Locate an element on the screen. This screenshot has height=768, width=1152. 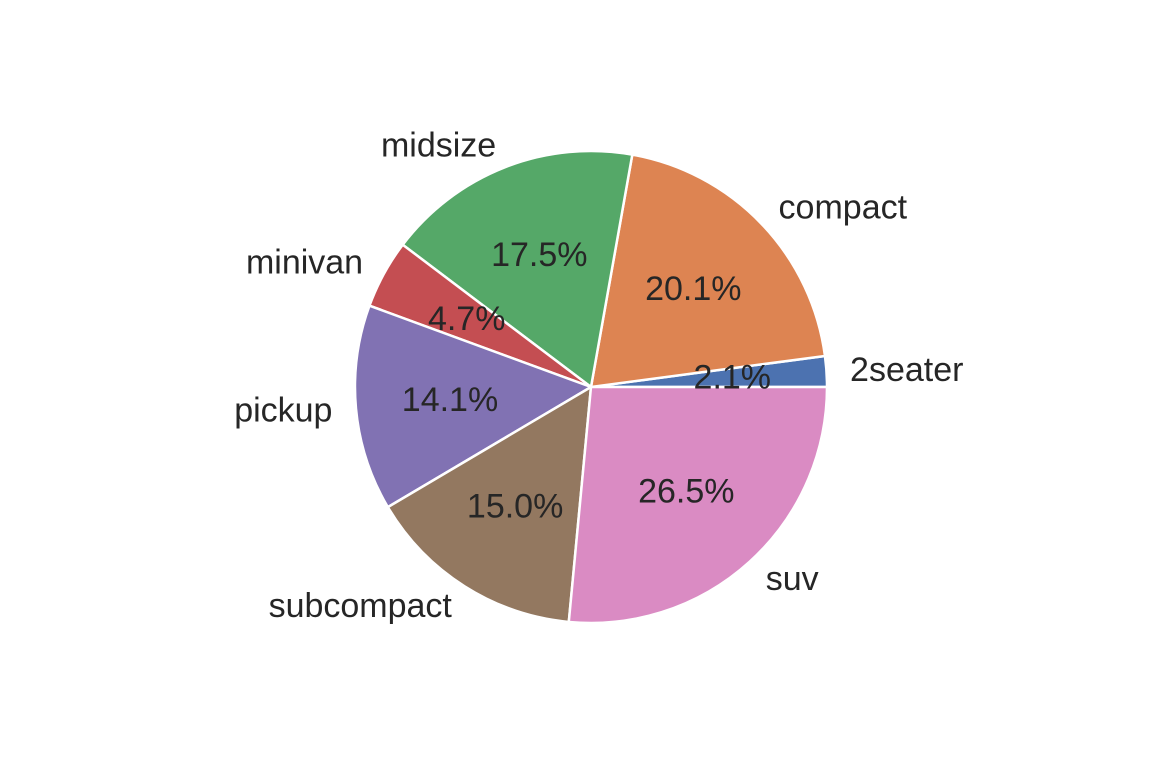
category-label-suv: suv is located at coordinates (792, 579).